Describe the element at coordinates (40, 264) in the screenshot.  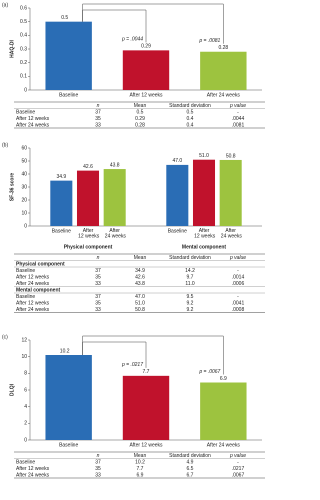
I see `table-section-title: Physical component` at that location.